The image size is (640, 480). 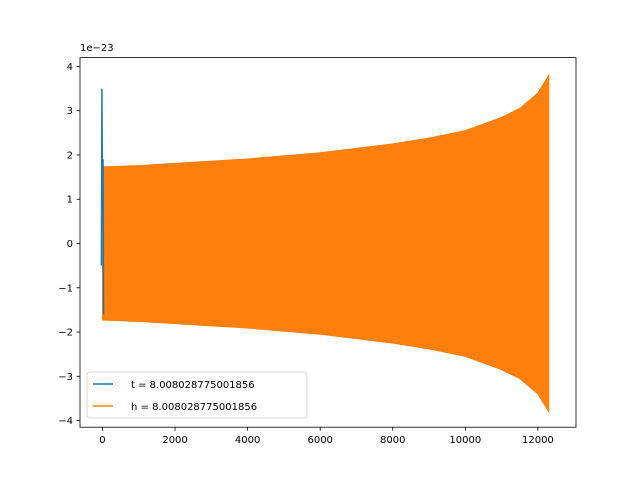 I want to click on y-tick-label: 1, so click(x=70, y=200).